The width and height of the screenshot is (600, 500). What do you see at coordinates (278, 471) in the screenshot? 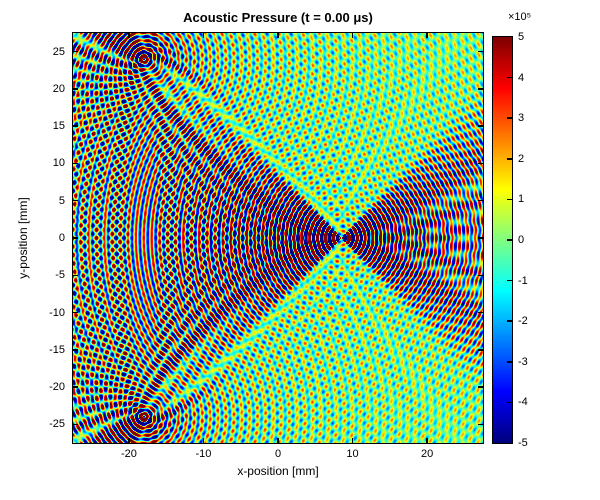
I see `x-axis-label: x-position [mm]` at bounding box center [278, 471].